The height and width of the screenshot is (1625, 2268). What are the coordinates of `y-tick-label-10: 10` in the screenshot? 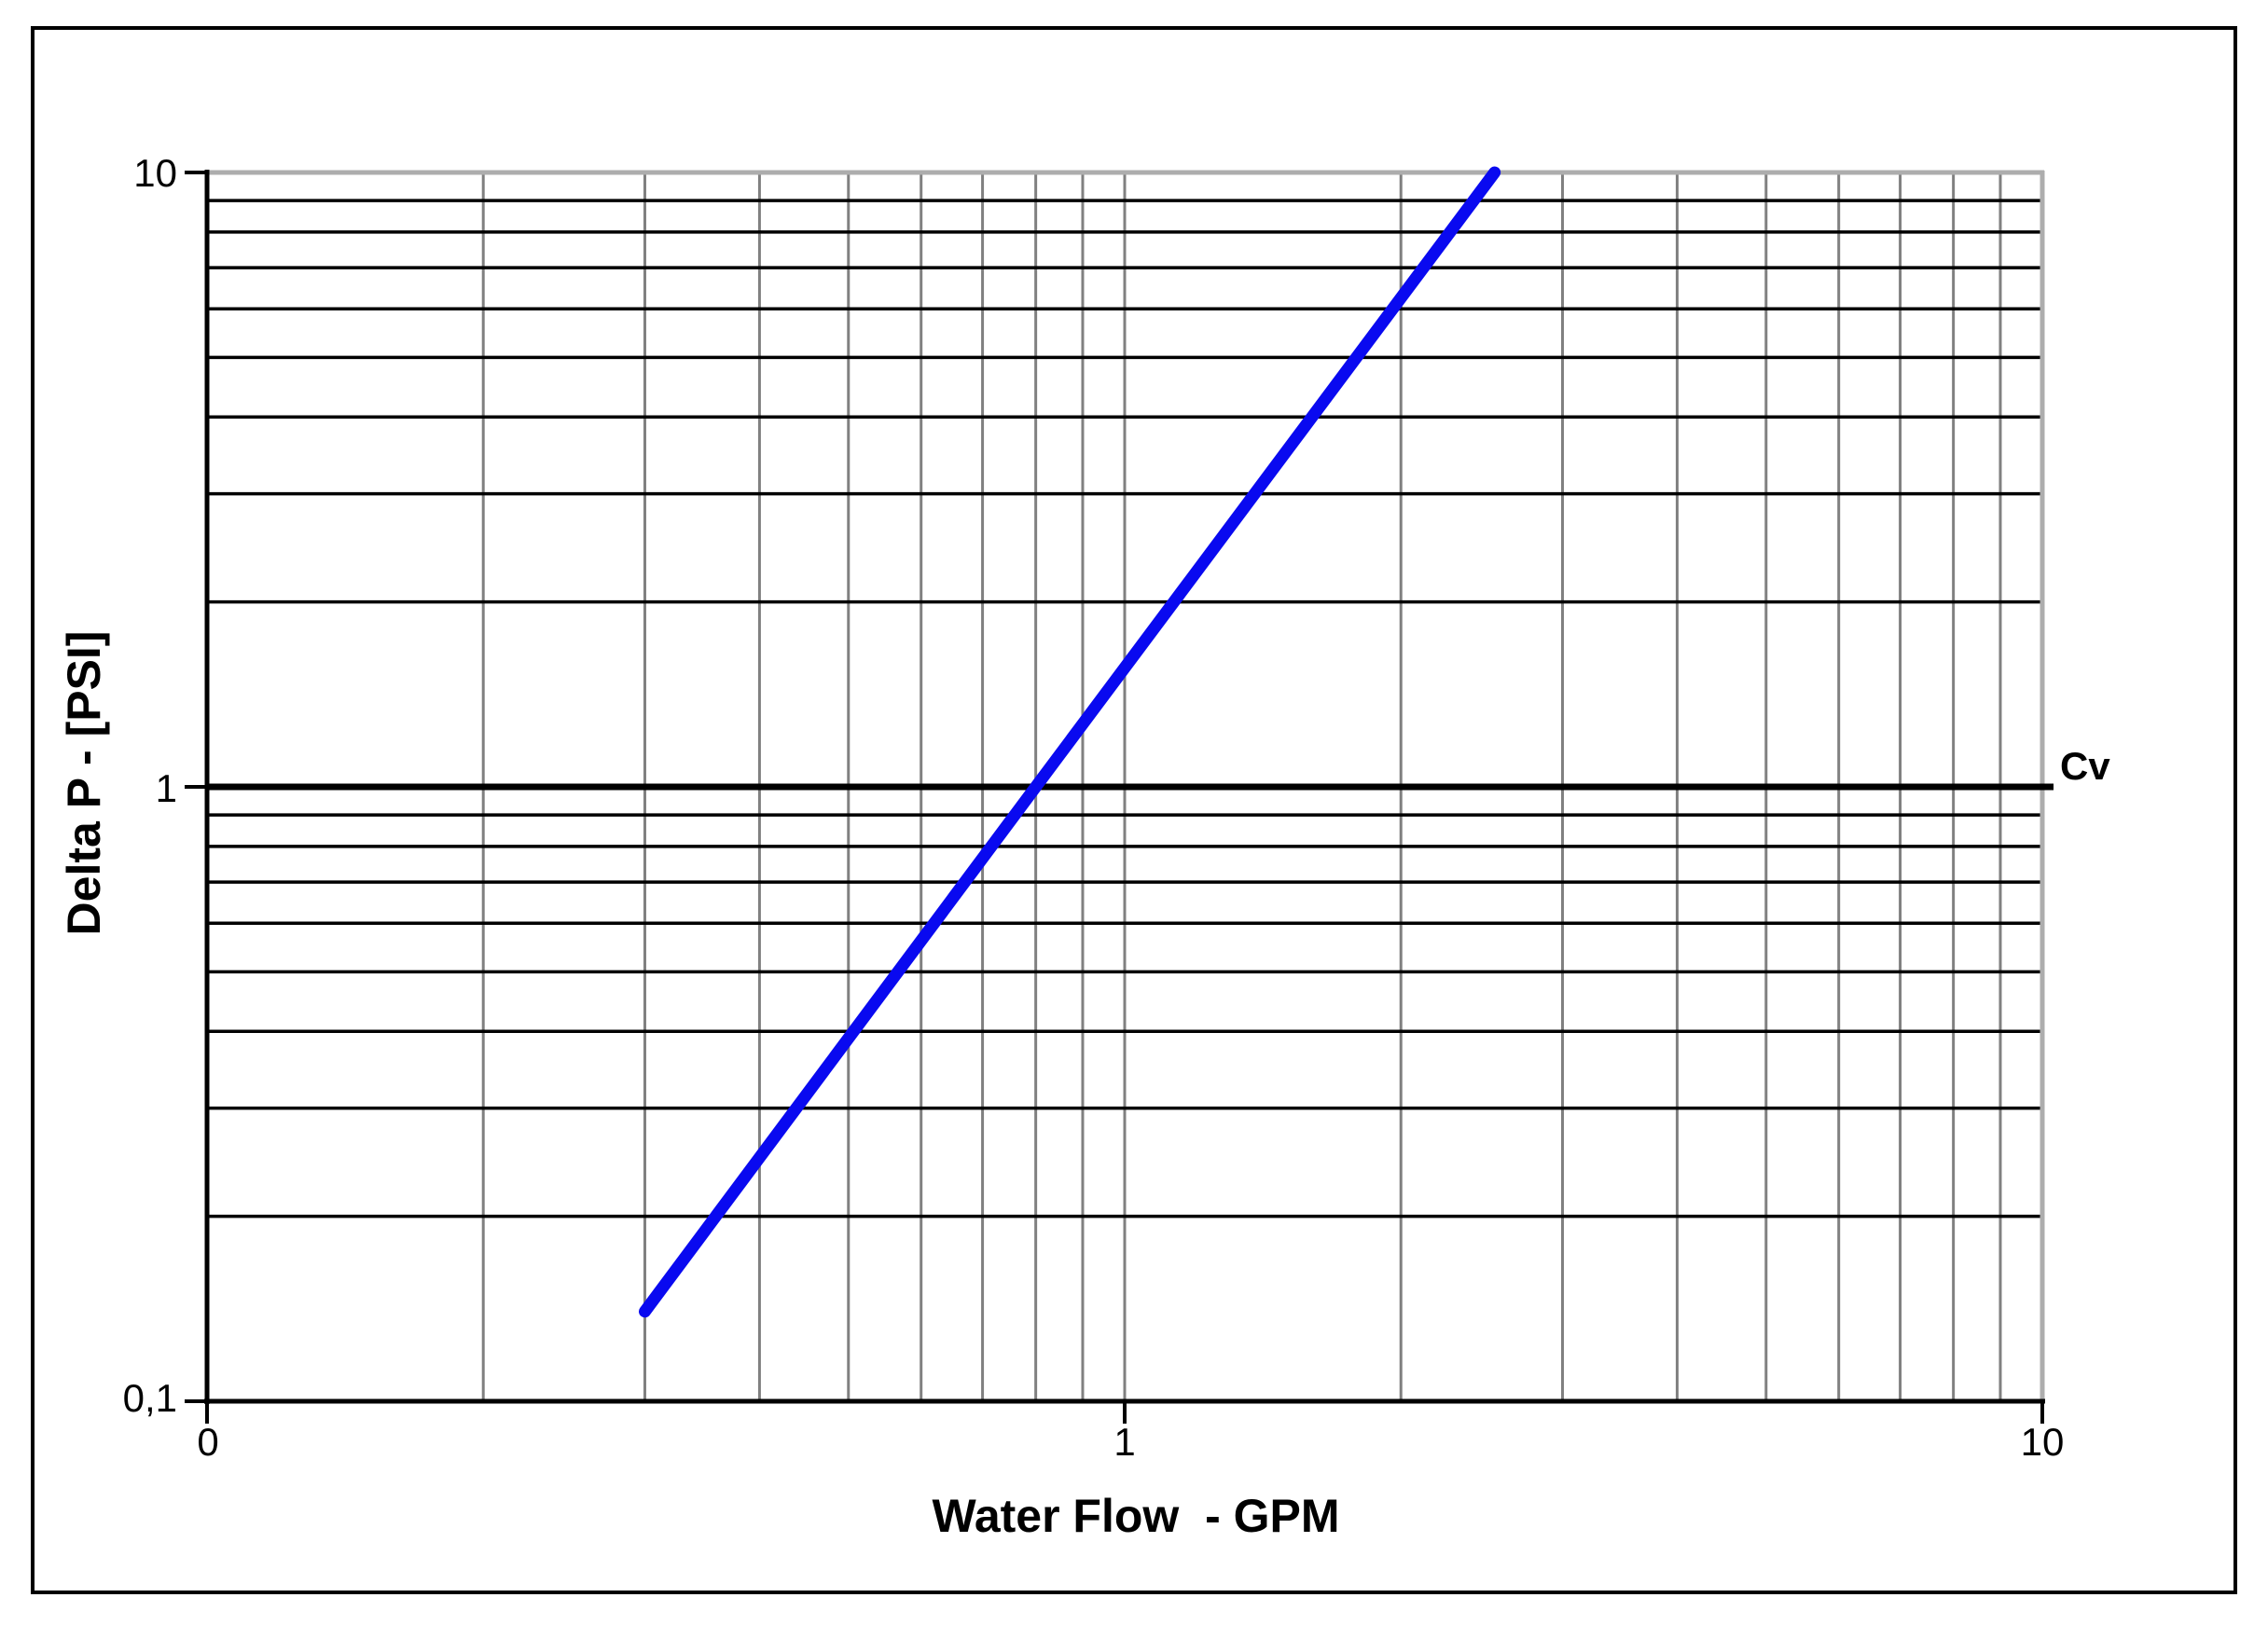 It's located at (155, 173).